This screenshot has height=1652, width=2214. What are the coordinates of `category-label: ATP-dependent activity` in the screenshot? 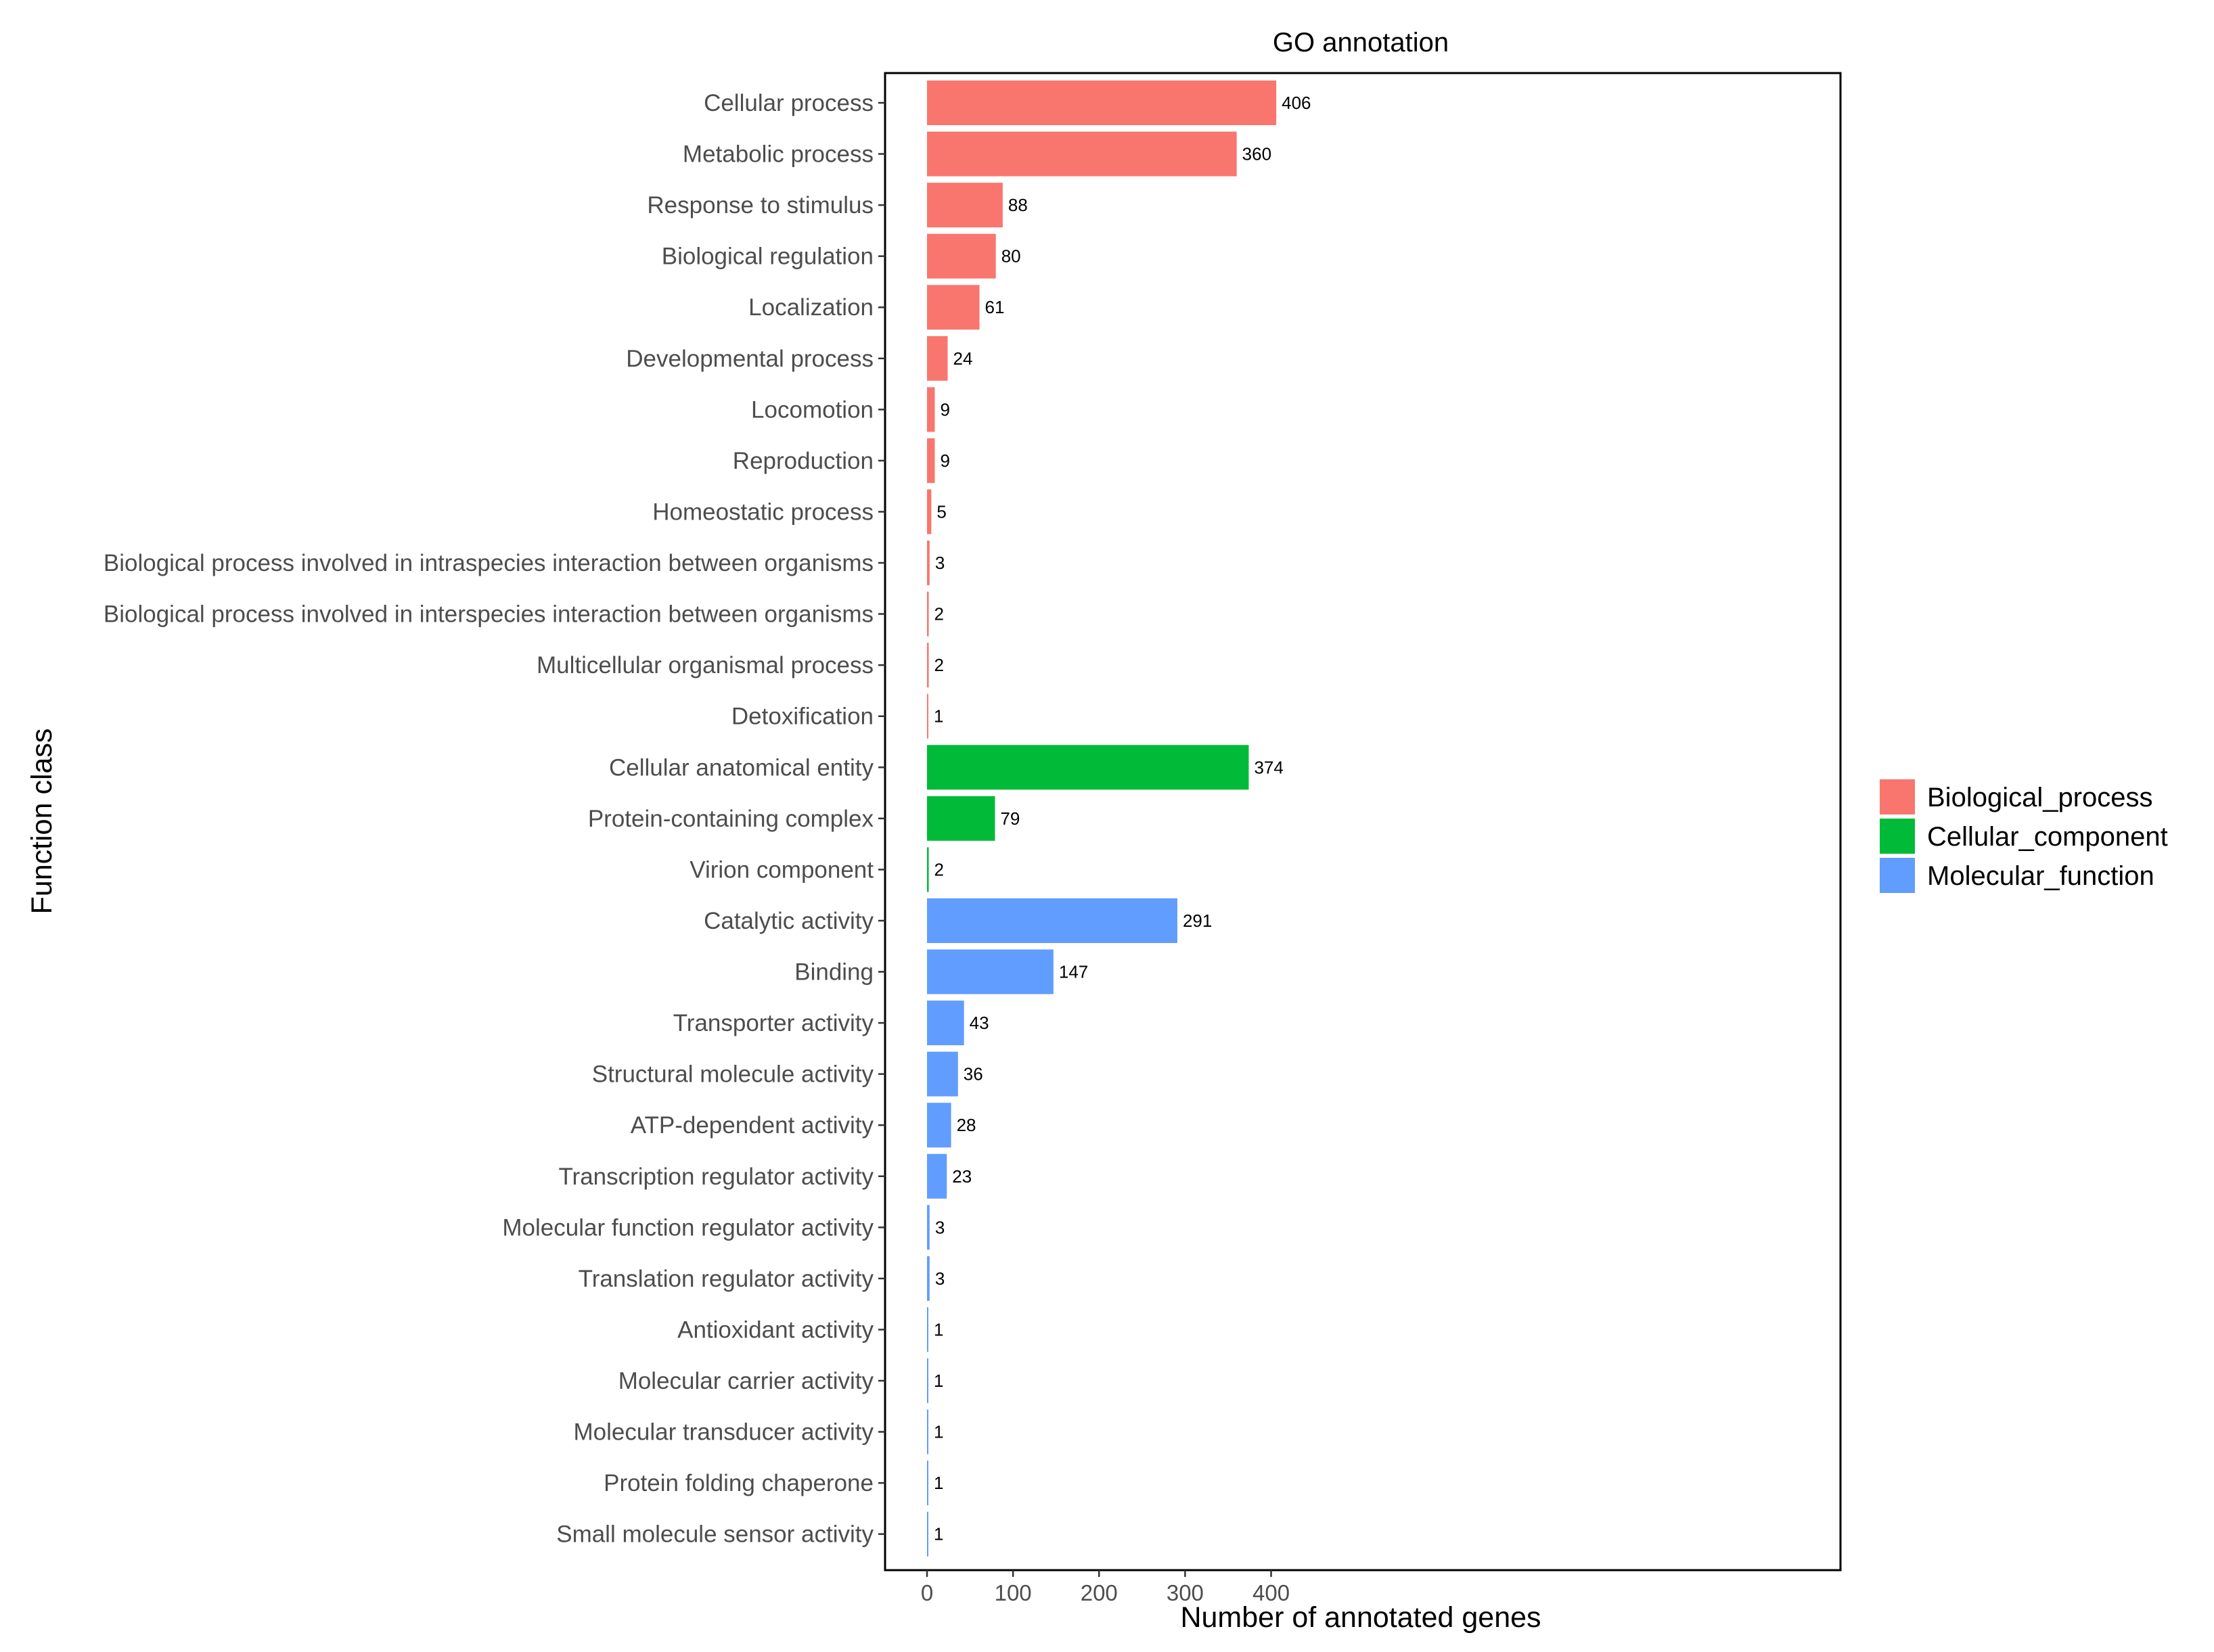 It's located at (752, 1126).